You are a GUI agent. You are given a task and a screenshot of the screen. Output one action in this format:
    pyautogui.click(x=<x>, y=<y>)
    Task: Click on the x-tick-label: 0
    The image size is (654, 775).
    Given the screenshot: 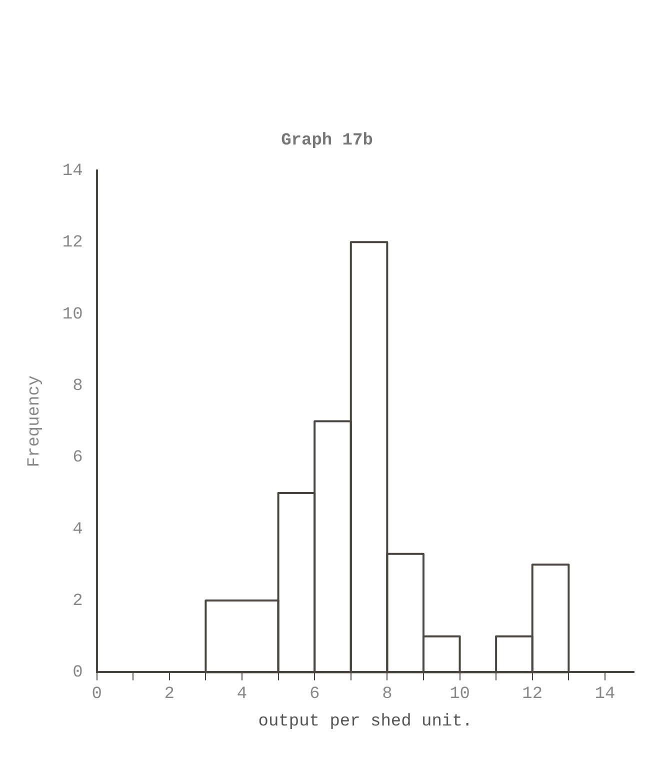 What is the action you would take?
    pyautogui.click(x=97, y=694)
    